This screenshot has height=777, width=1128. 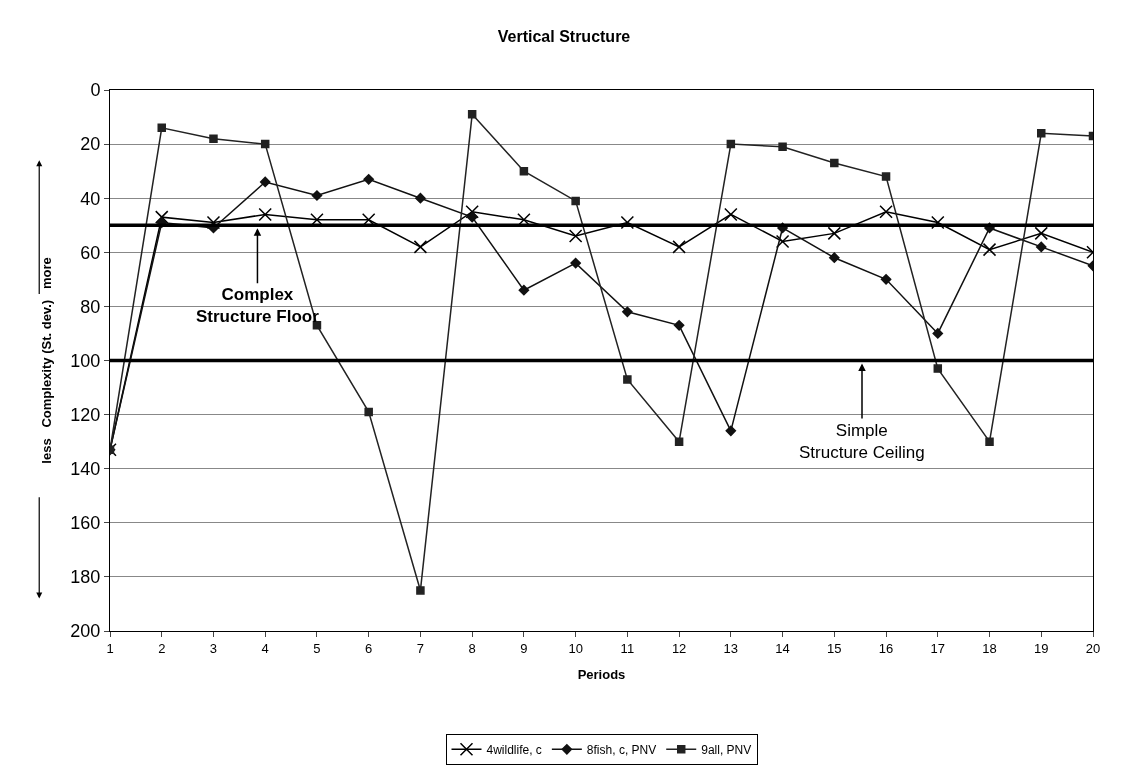 I want to click on x-tick-label: 12, so click(x=679, y=648).